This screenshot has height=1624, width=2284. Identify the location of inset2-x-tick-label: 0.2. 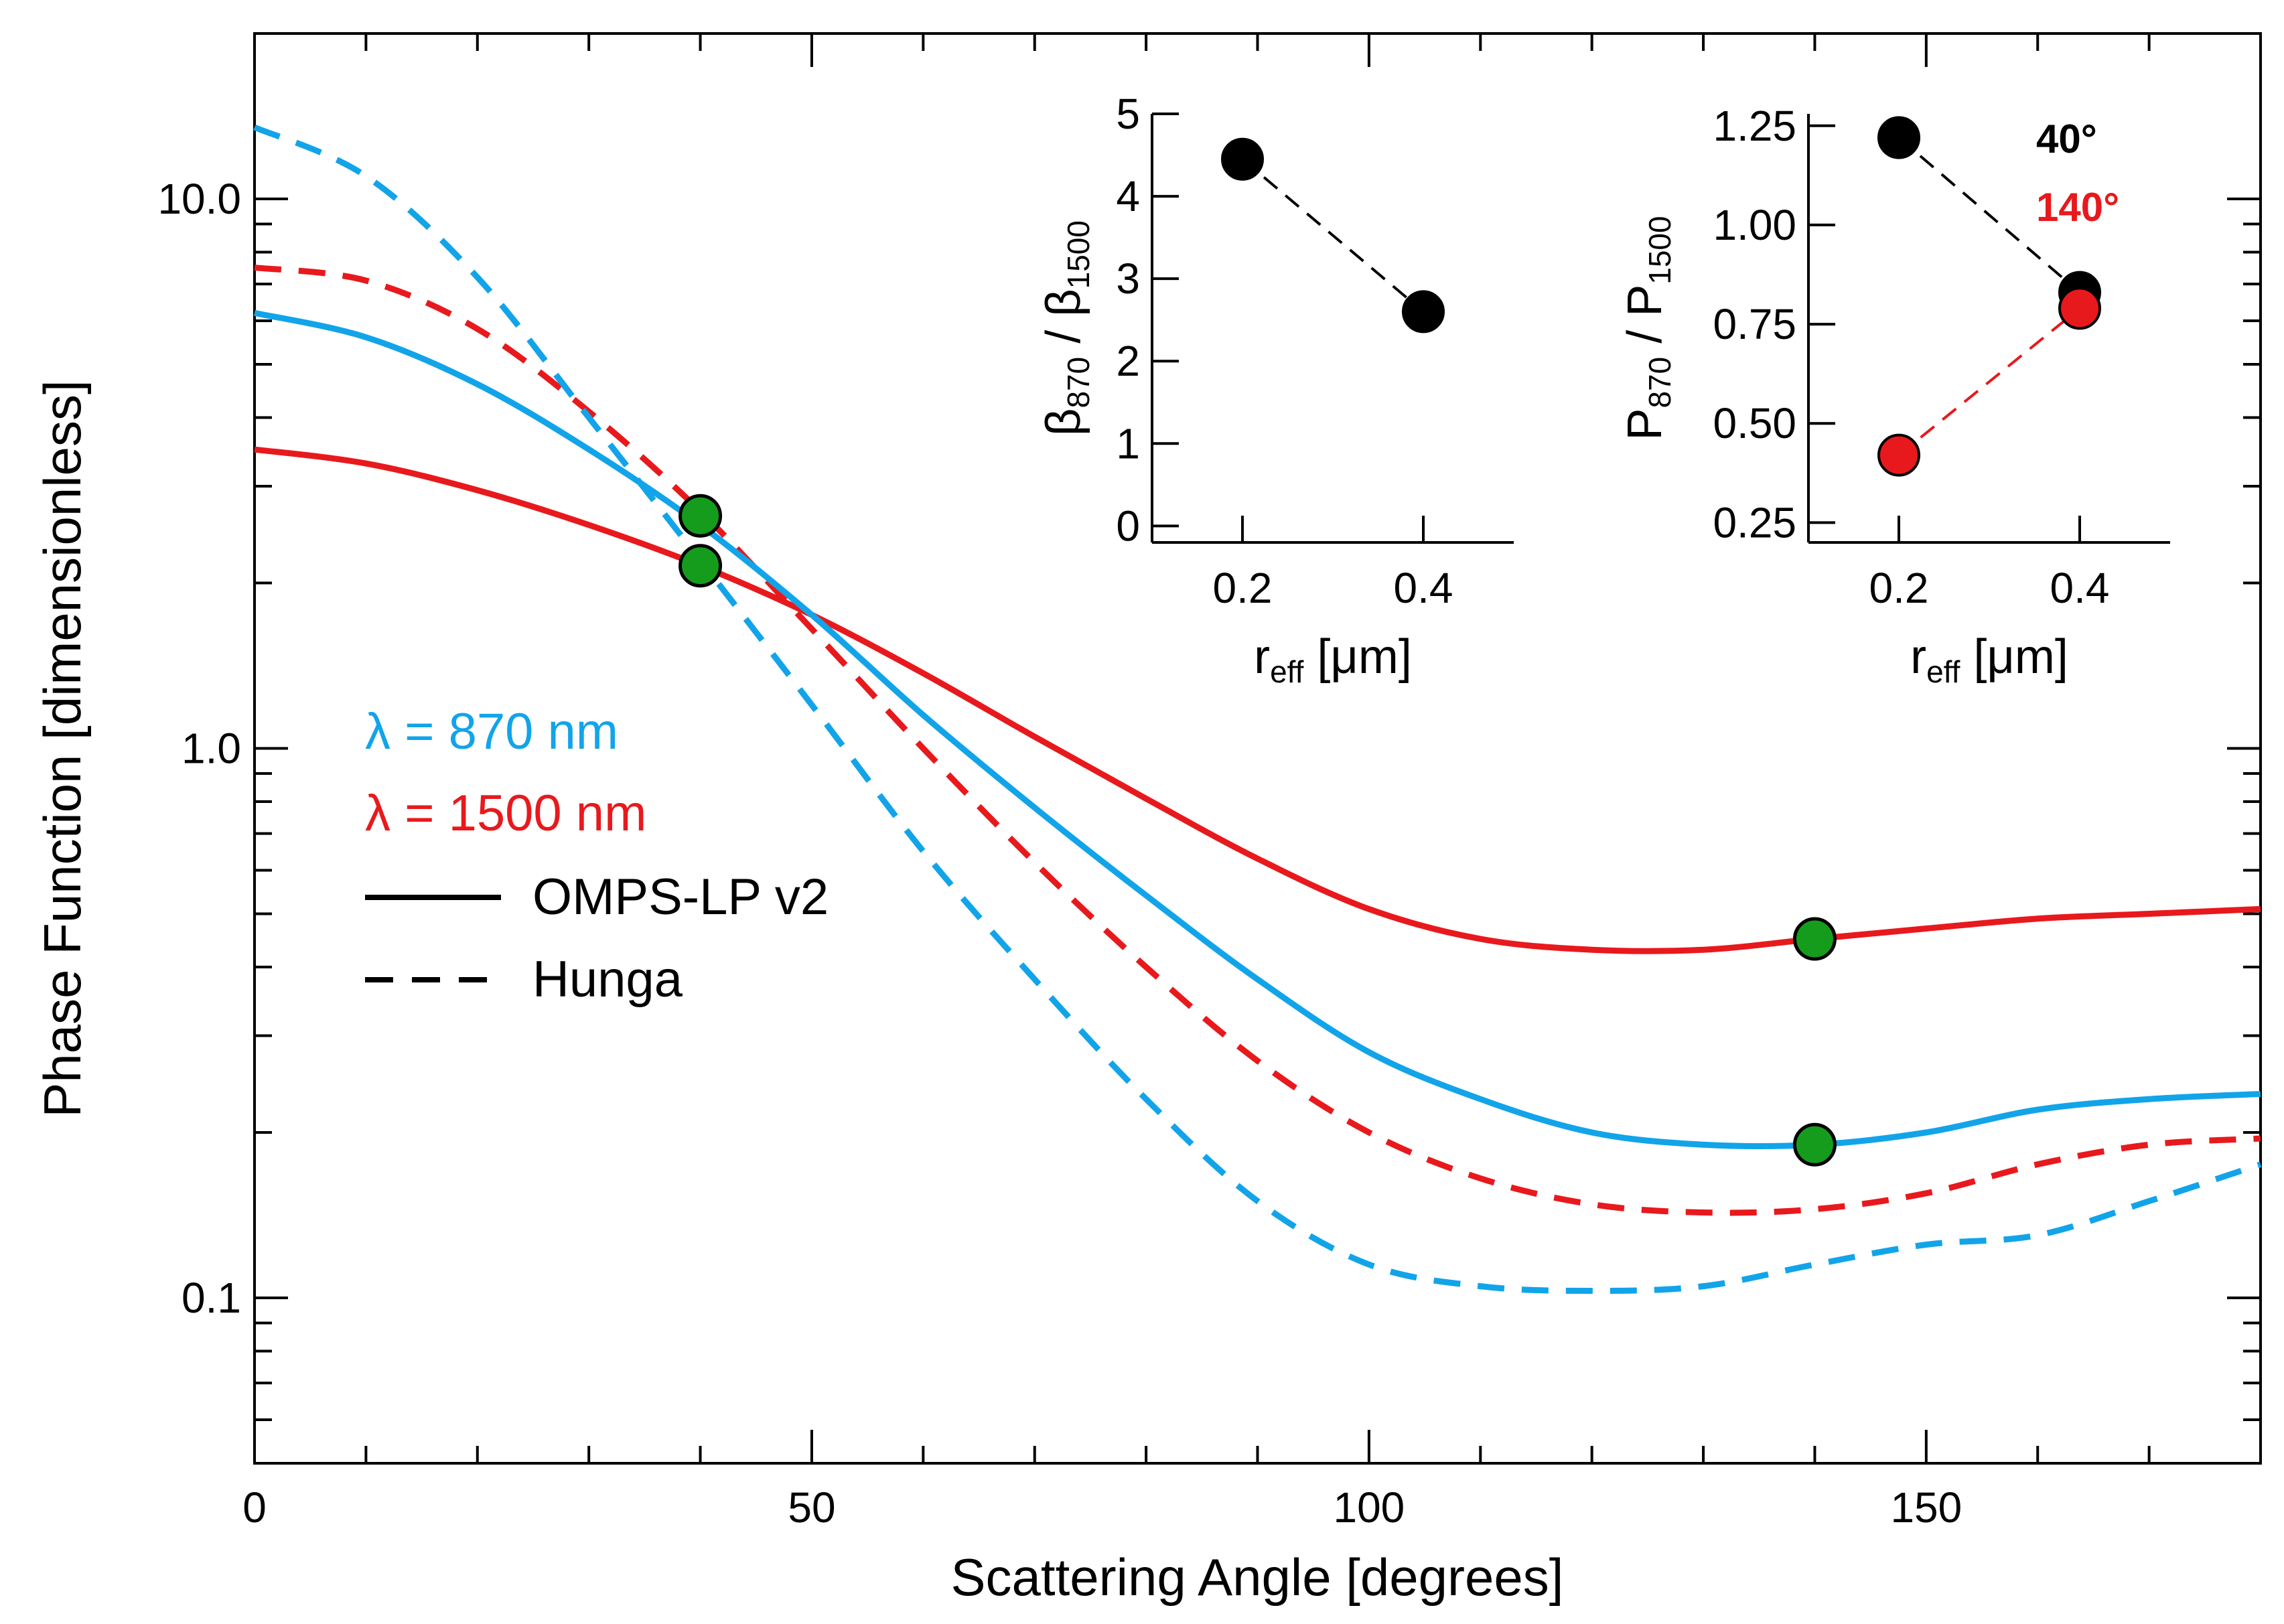
(1899, 588).